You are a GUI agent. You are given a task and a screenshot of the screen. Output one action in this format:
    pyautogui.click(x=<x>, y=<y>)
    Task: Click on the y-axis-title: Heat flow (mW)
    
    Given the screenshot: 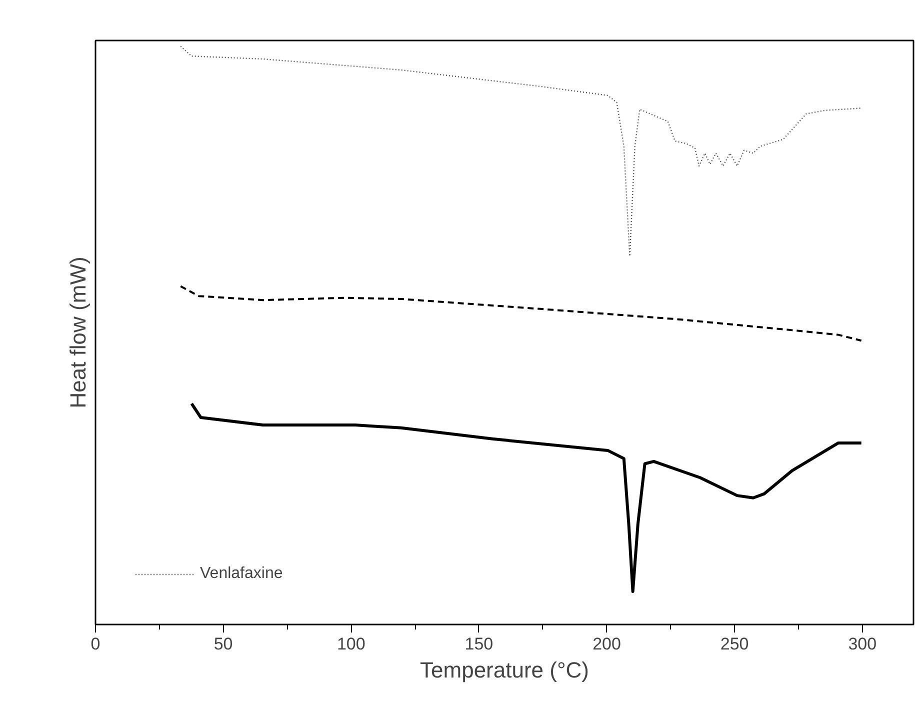 What is the action you would take?
    pyautogui.click(x=78, y=332)
    